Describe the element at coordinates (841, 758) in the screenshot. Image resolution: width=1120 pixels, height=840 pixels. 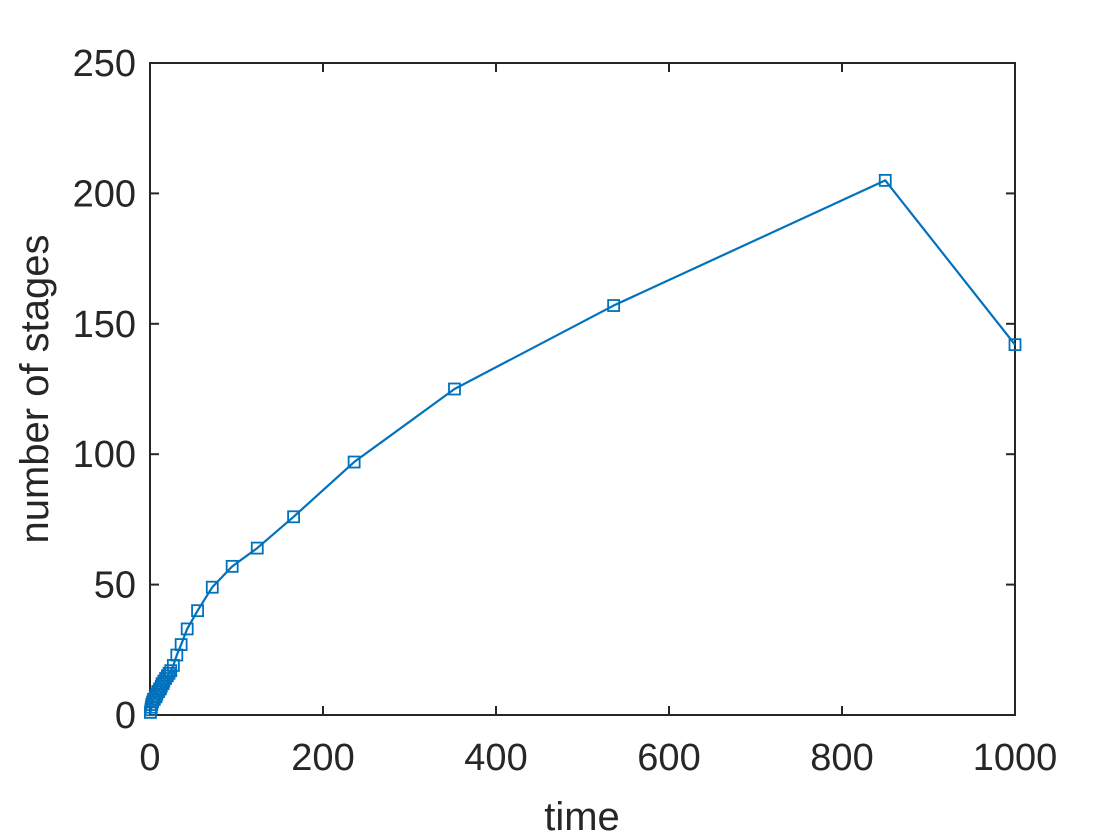
I see `x-tick-label: 800` at that location.